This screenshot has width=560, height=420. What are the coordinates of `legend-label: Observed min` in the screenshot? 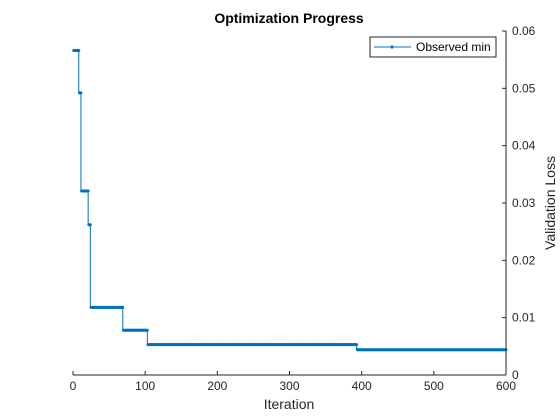 It's located at (453, 47).